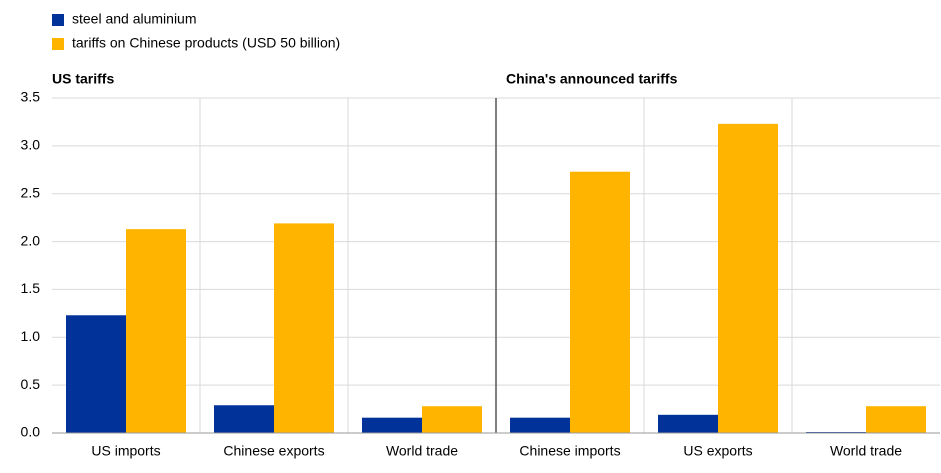 The width and height of the screenshot is (941, 473). Describe the element at coordinates (31, 145) in the screenshot. I see `y-tick-label: 3.0` at that location.